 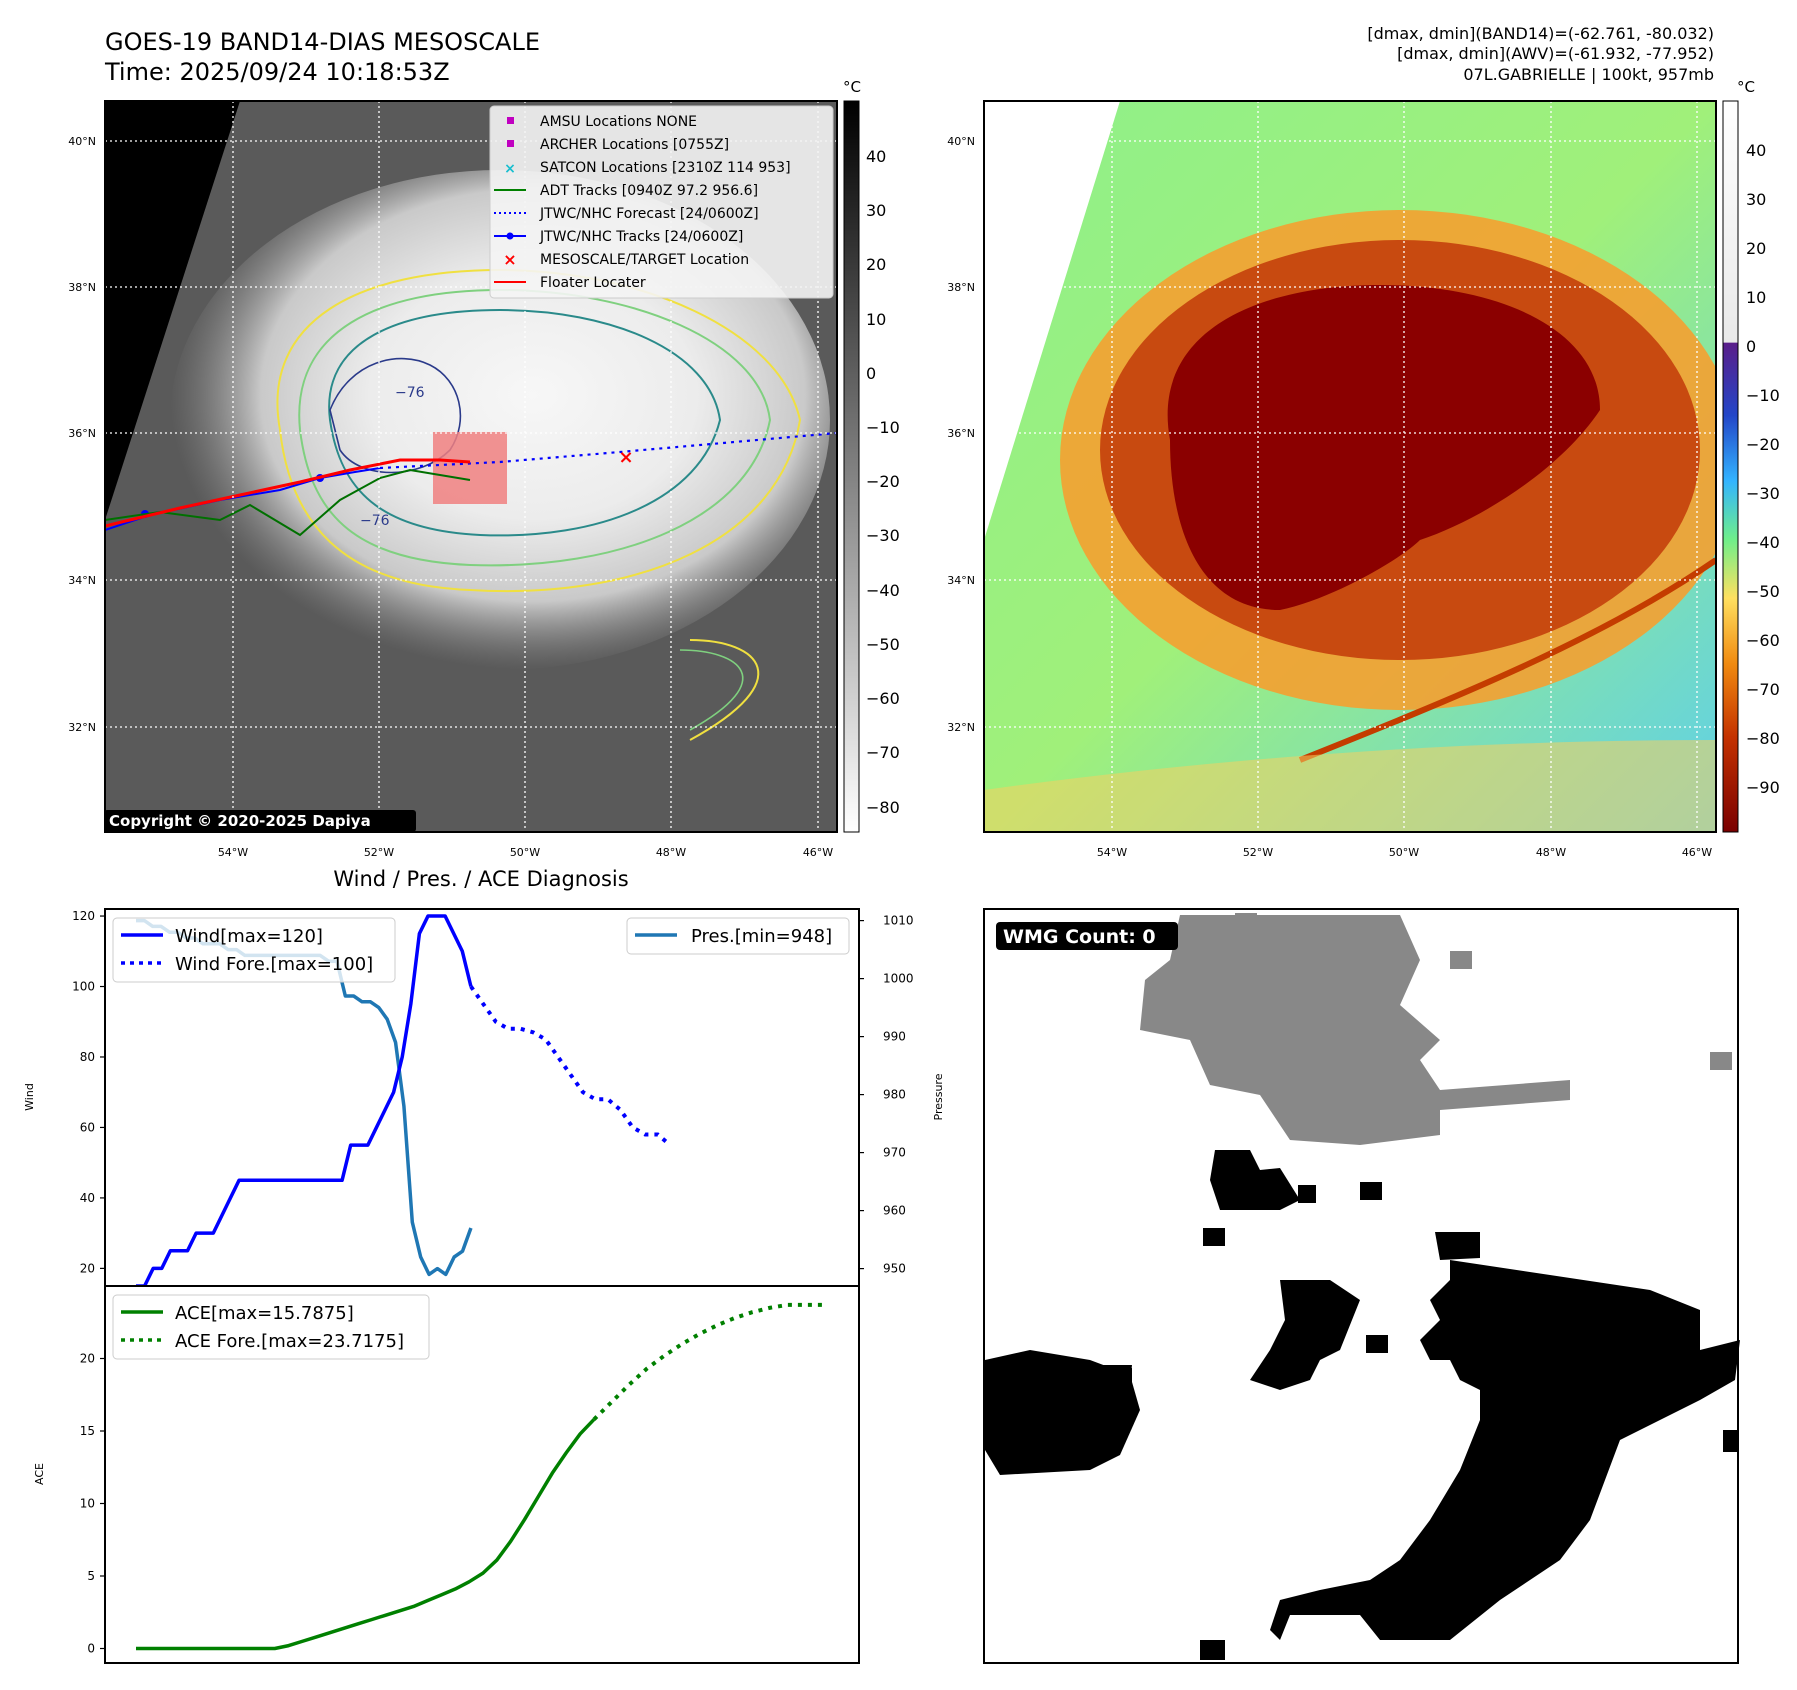 What do you see at coordinates (304, 1101) in the screenshot?
I see `wind-line` at bounding box center [304, 1101].